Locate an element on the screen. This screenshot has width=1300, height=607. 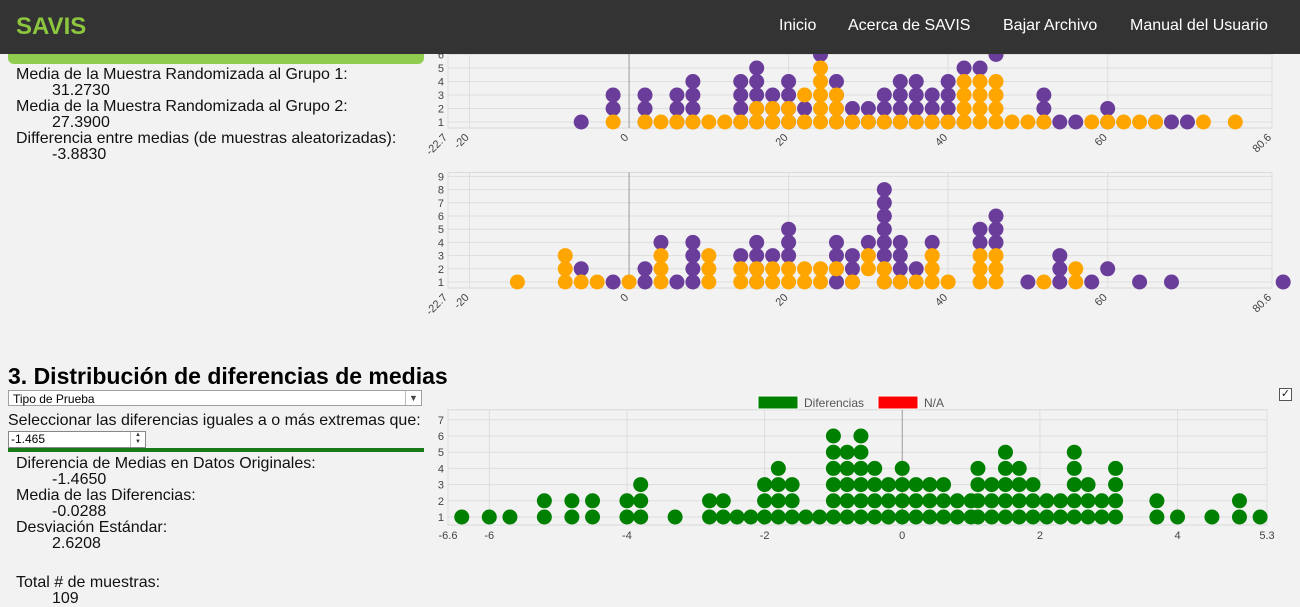
nav-manual: Manual del Usuario is located at coordinates (1199, 25).